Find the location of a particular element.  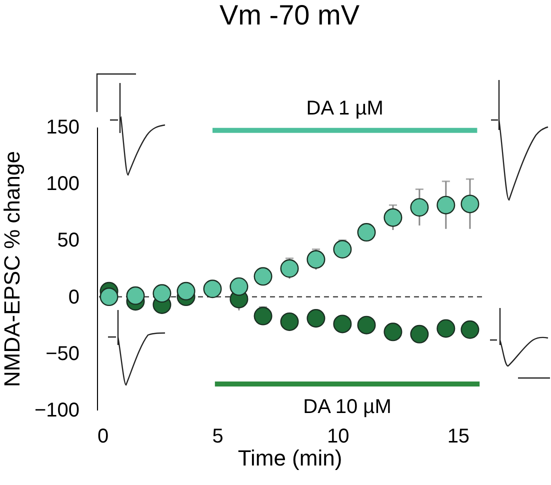

y-tick-label: 150 is located at coordinates (63, 127).